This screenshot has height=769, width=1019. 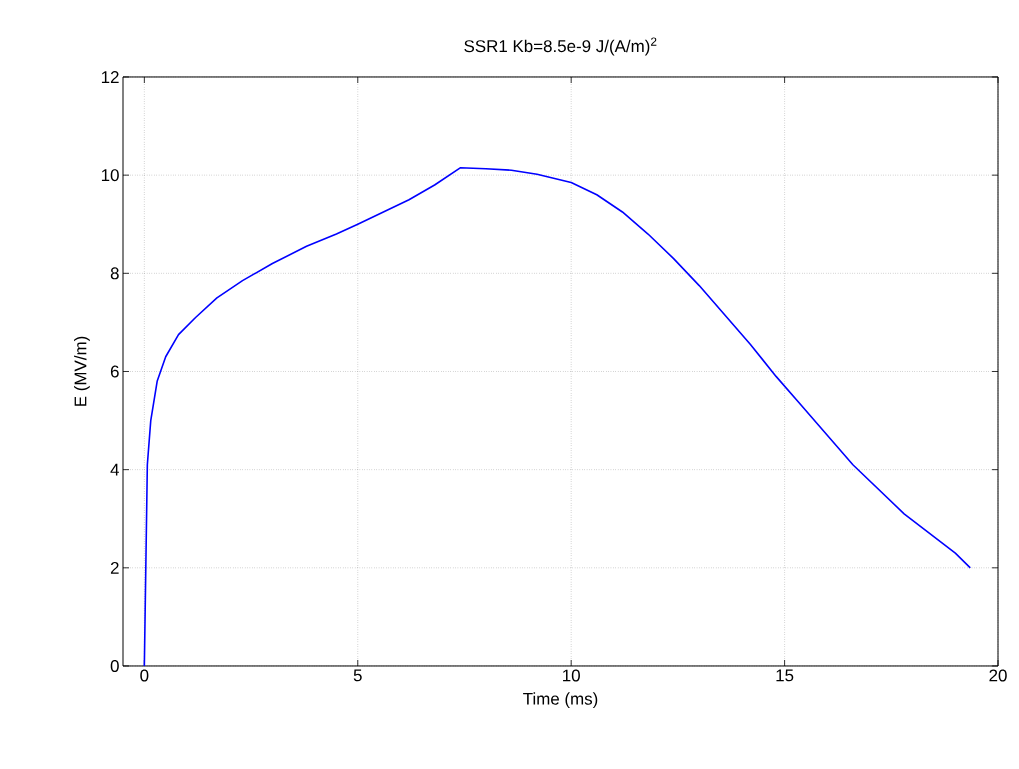 I want to click on chart-title: SSR1 Kb=8.5e-9 J/(A/m)$^{2}$, so click(x=560, y=46).